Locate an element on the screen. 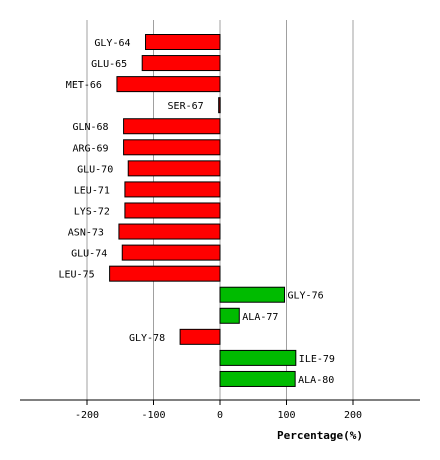 The image size is (440, 460). x-tick-label: 0 is located at coordinates (220, 415).